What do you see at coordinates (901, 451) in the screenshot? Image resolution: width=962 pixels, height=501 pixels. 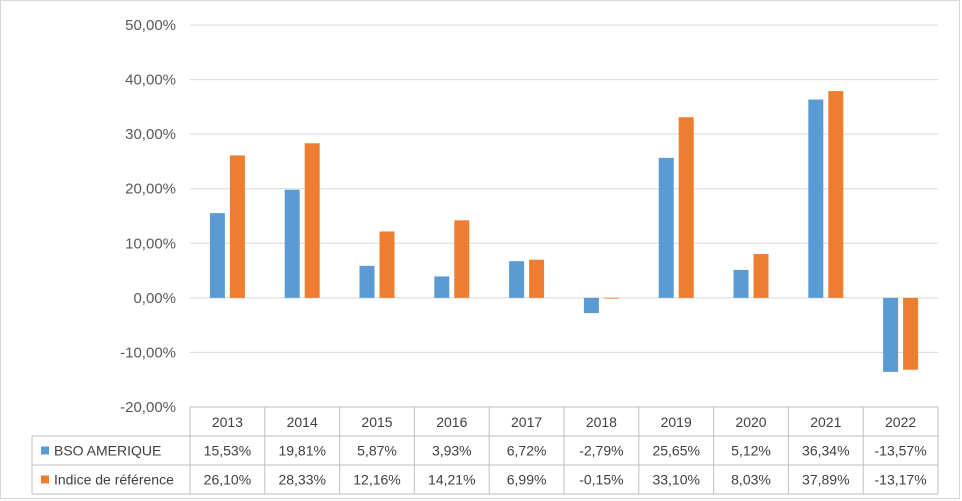 I see `data-label-0-2022: -13,57%` at bounding box center [901, 451].